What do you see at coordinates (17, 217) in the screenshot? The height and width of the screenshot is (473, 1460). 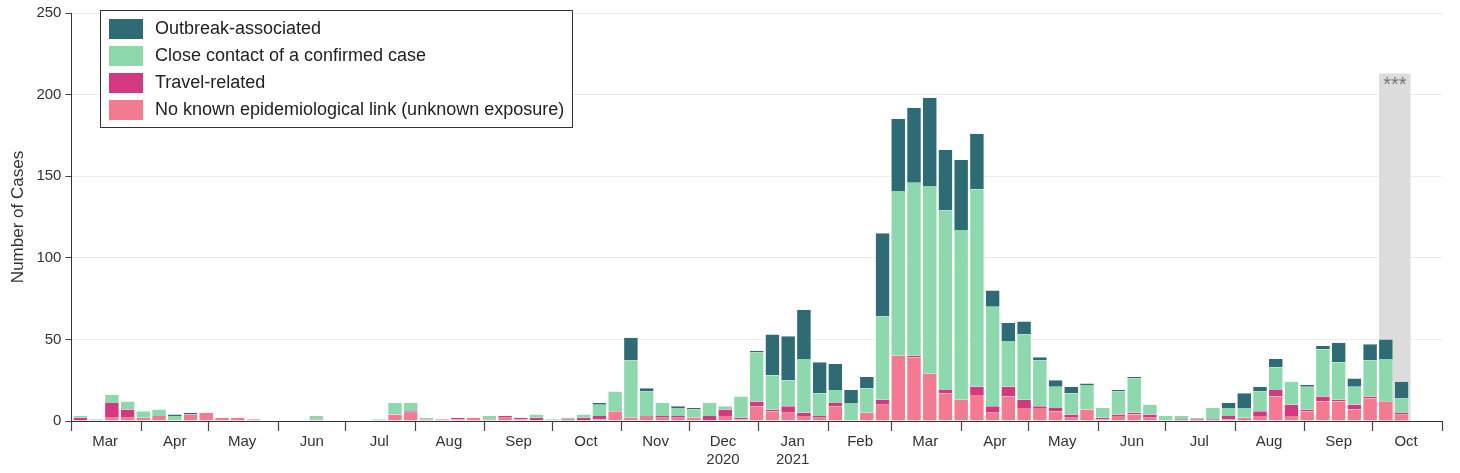 I see `y-axis-title: Number of Cases` at bounding box center [17, 217].